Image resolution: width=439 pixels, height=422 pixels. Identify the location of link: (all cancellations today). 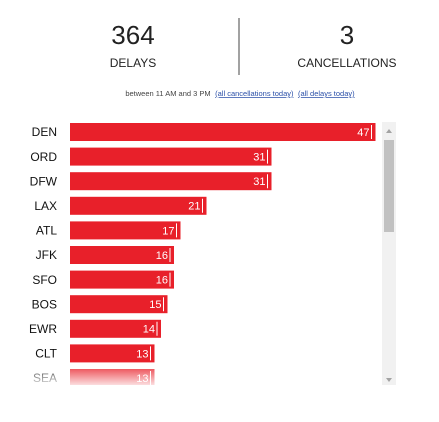
(254, 93).